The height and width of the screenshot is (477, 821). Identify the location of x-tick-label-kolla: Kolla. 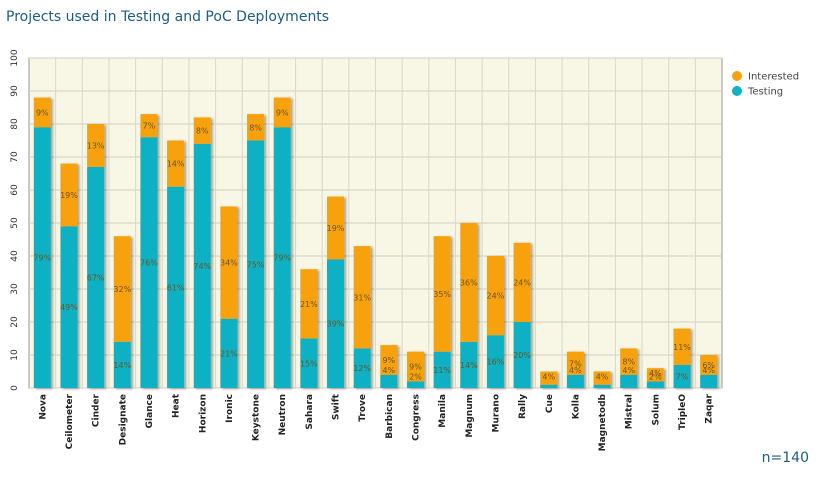
(576, 406).